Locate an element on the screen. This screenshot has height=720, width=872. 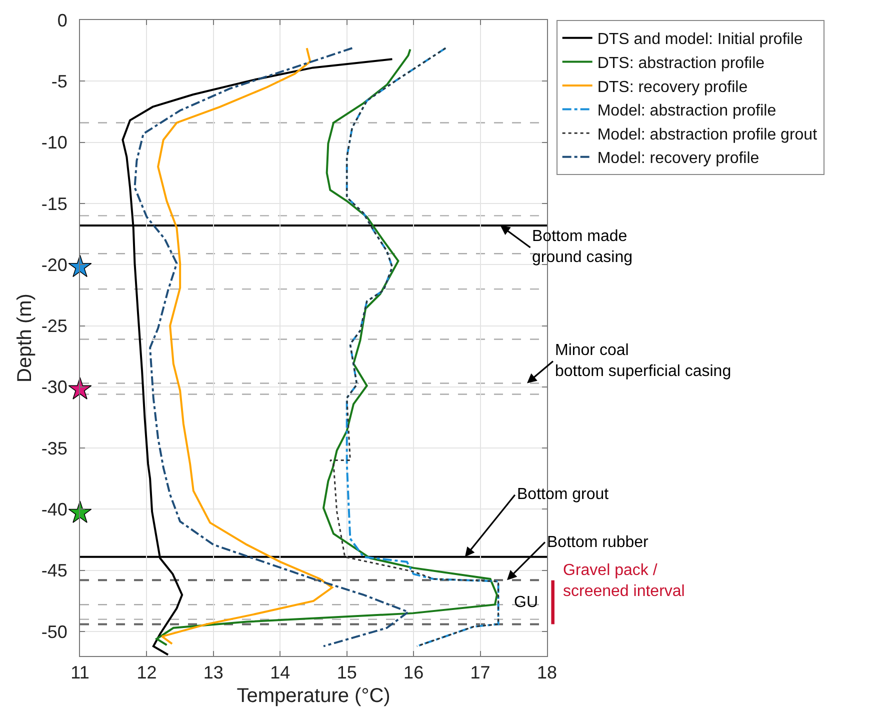
x-tick-label: 11 is located at coordinates (80, 672).